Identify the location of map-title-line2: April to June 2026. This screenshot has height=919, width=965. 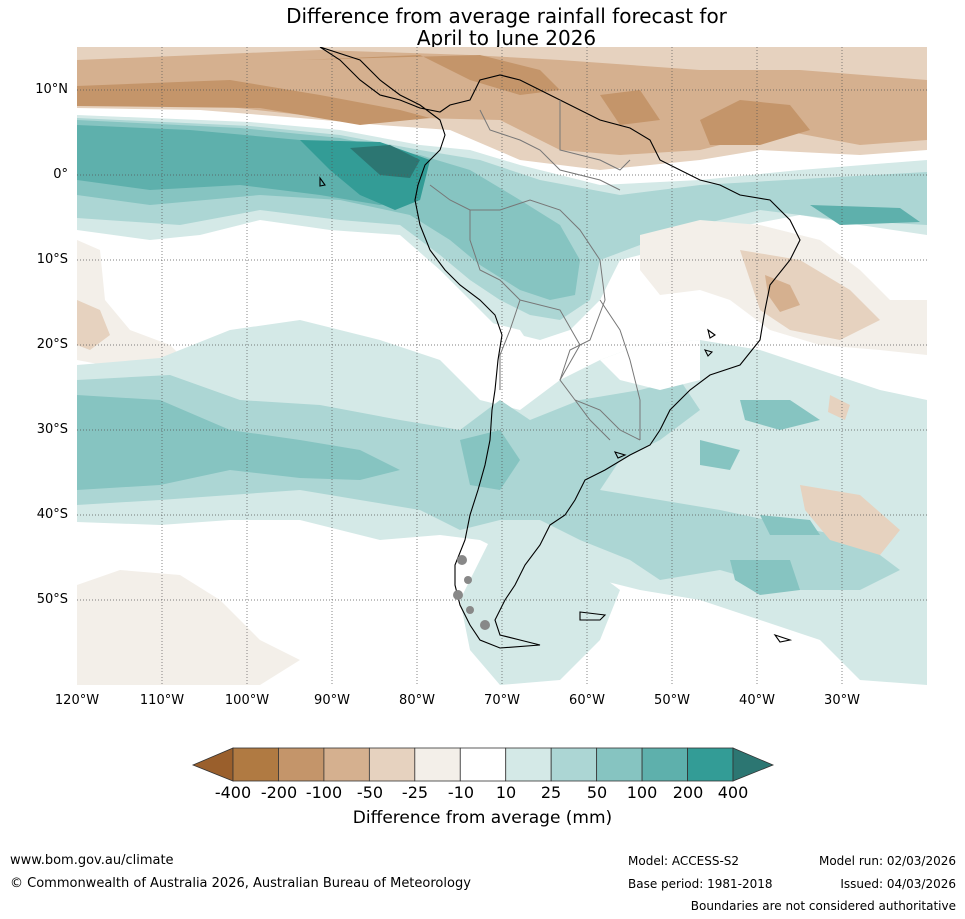
(506, 38).